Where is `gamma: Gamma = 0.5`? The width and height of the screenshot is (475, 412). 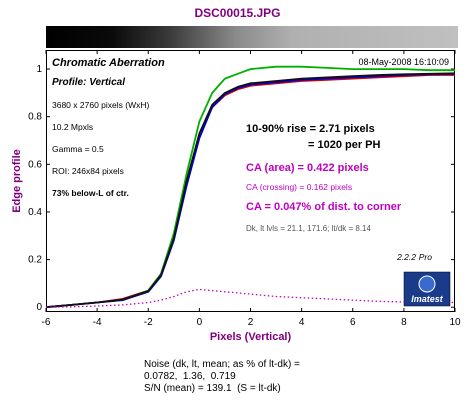
gamma: Gamma = 0.5 is located at coordinates (78, 149).